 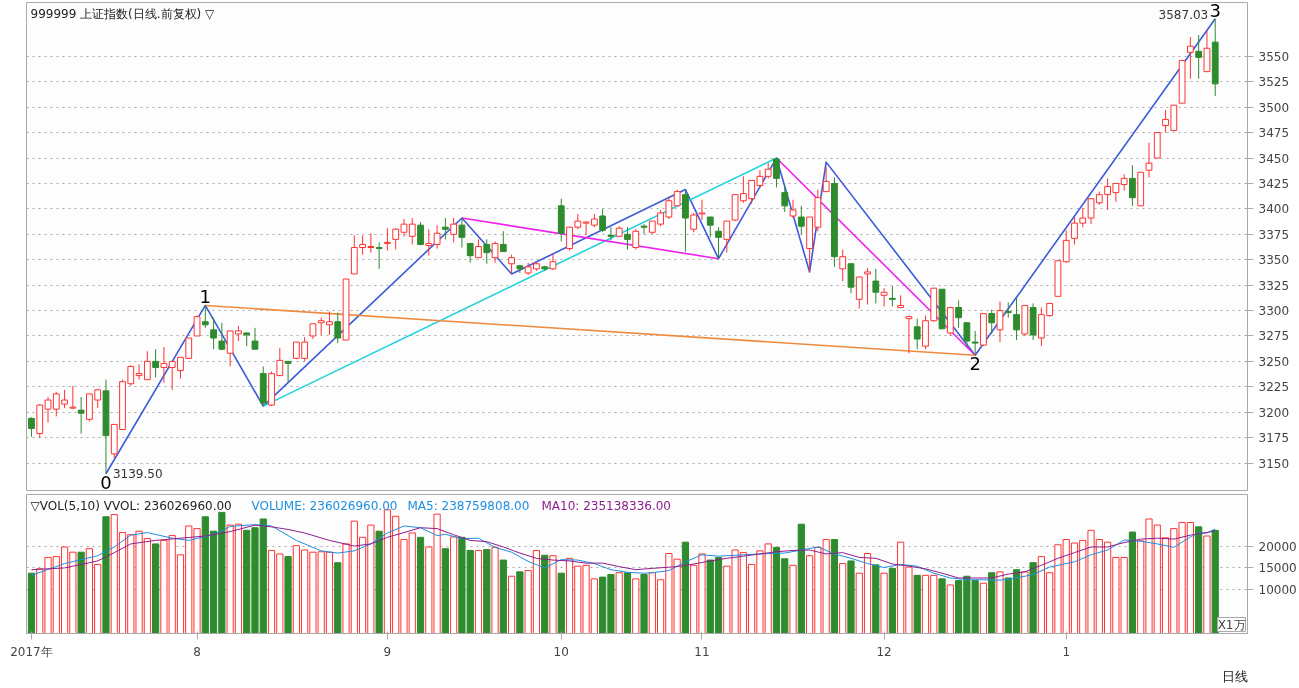 What do you see at coordinates (1274, 311) in the screenshot?
I see `y-tick-label: 3300` at bounding box center [1274, 311].